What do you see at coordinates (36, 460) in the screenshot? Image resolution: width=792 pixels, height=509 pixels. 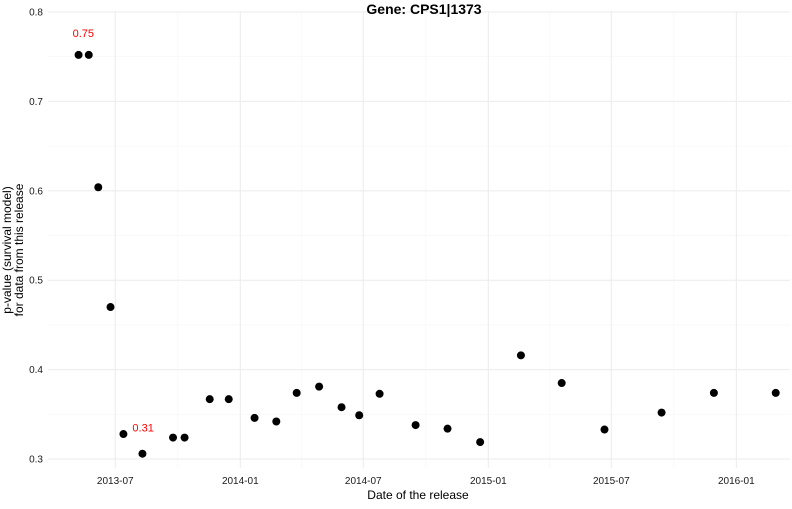 I see `y-tick-label: 0.3` at bounding box center [36, 460].